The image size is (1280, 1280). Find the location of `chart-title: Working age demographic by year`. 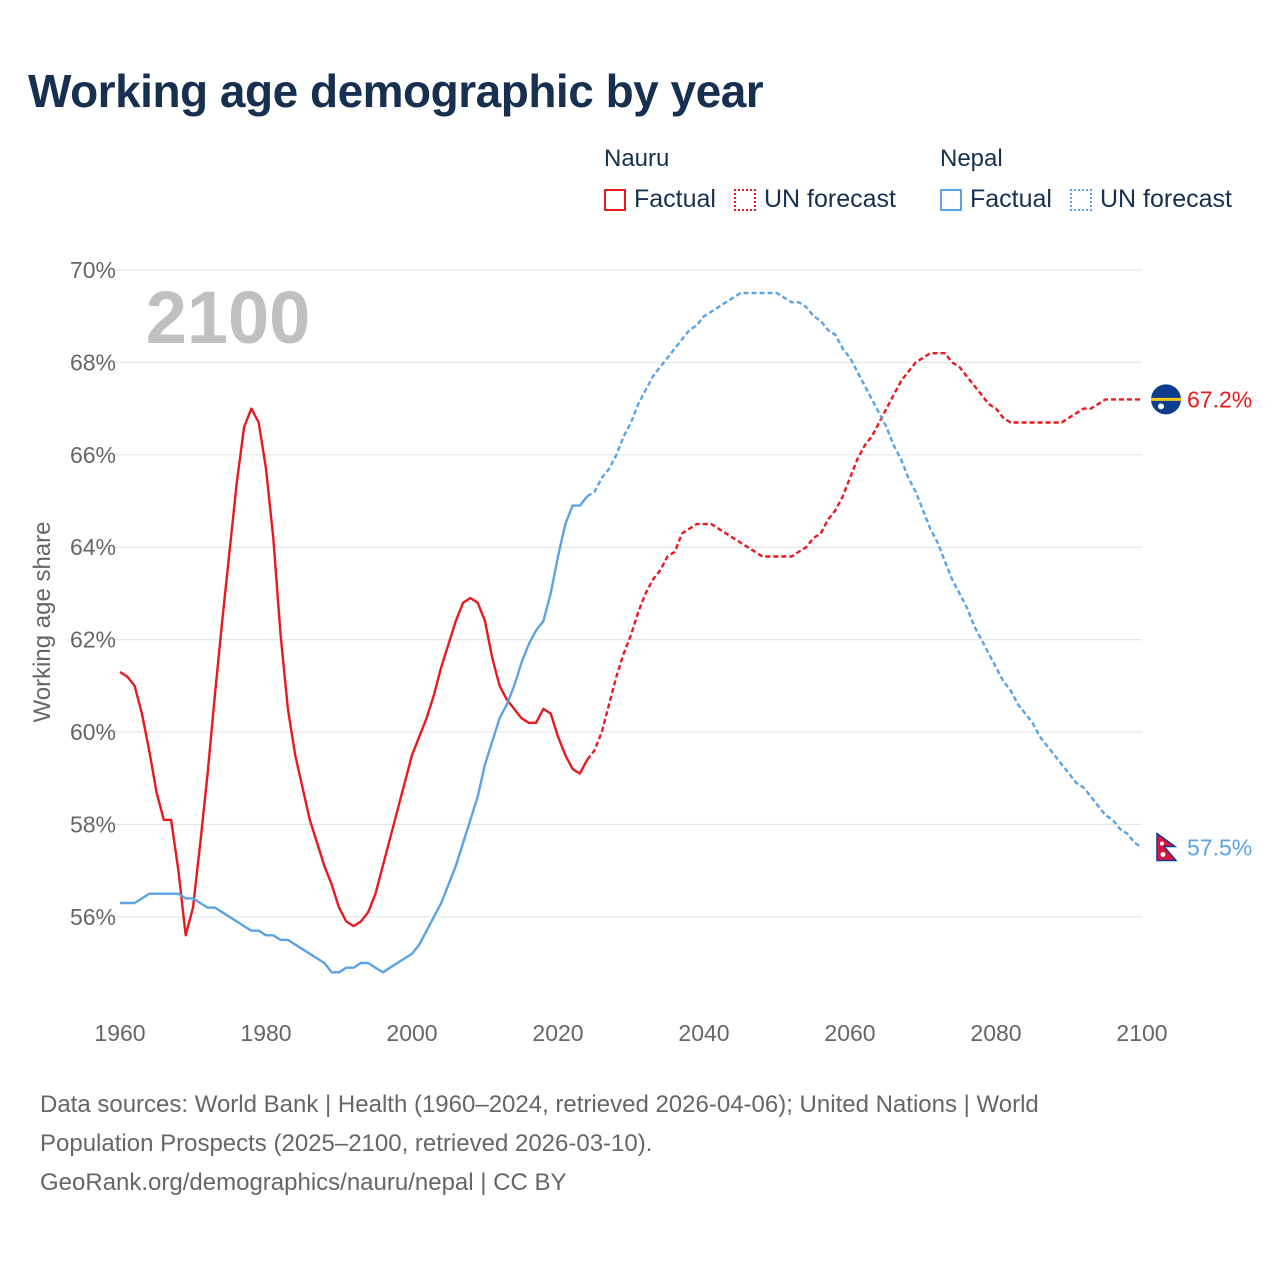

chart-title: Working age demographic by year is located at coordinates (396, 91).